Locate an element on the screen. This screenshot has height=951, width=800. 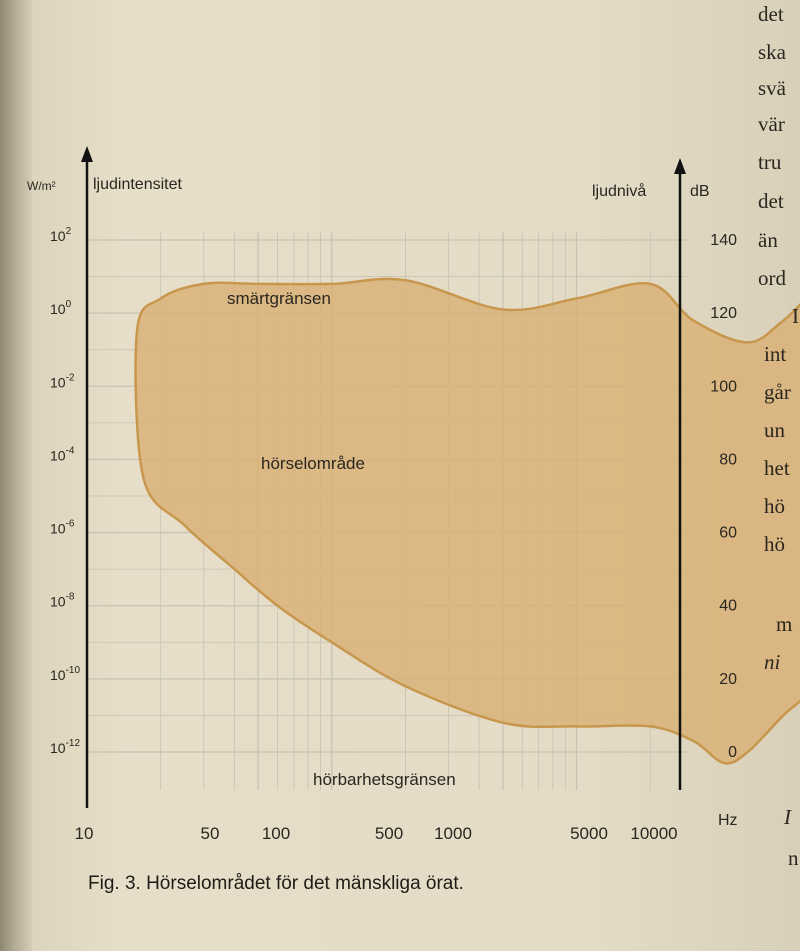
left-axis-tick-label: 10⁻⁸ is located at coordinates (62, 601).